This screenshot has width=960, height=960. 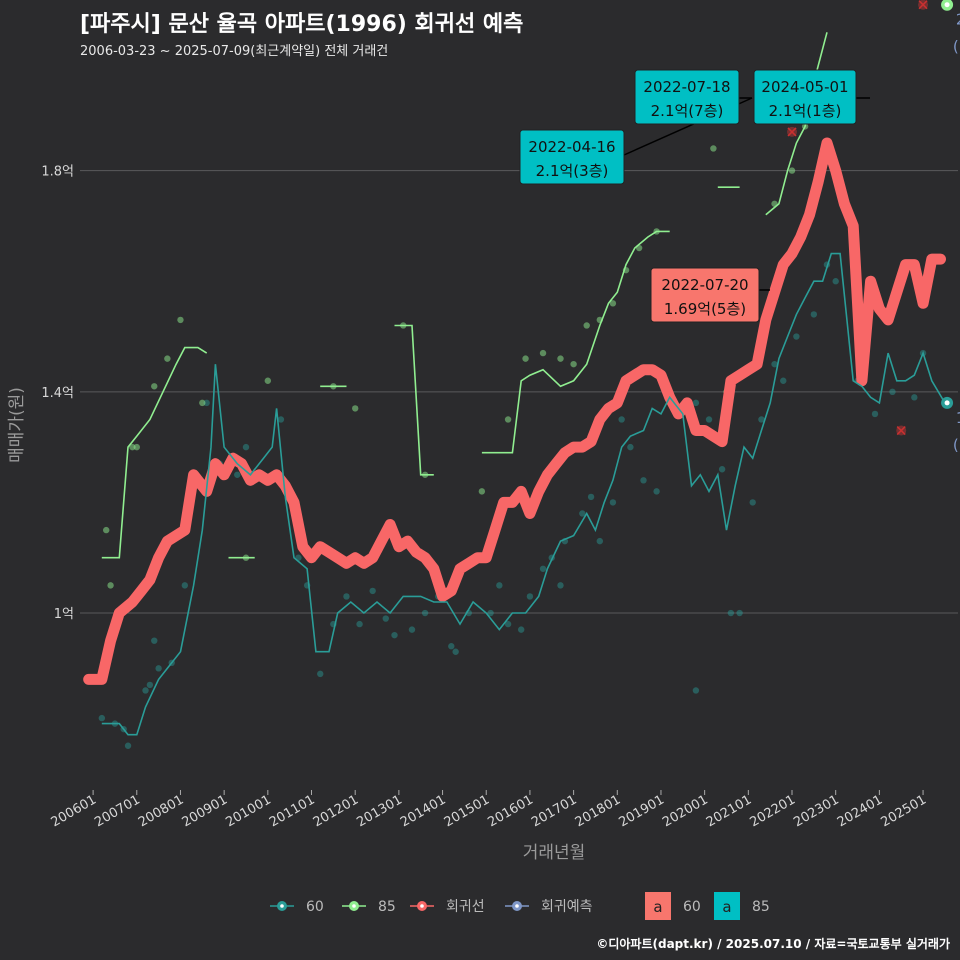 What do you see at coordinates (248, 811) in the screenshot?
I see `x-tick-label: 201001` at bounding box center [248, 811].